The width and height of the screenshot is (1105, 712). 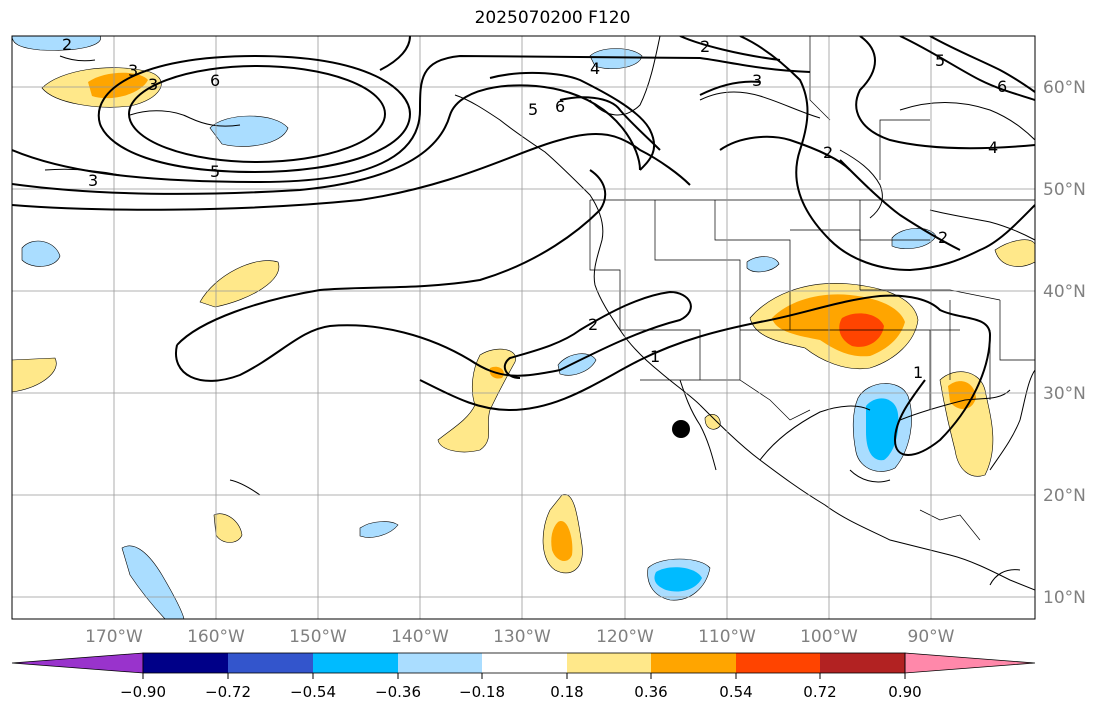 I want to click on colorbar-tick-label: 0.18, so click(x=566, y=692).